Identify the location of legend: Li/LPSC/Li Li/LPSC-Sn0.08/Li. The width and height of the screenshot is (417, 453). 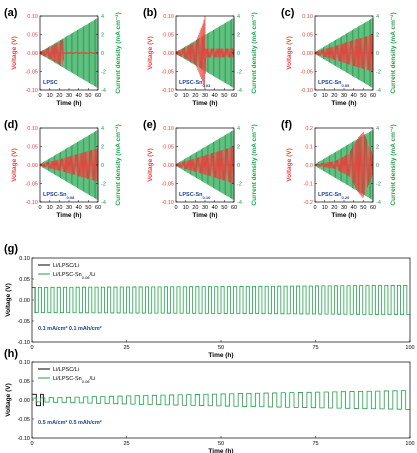
(66, 271).